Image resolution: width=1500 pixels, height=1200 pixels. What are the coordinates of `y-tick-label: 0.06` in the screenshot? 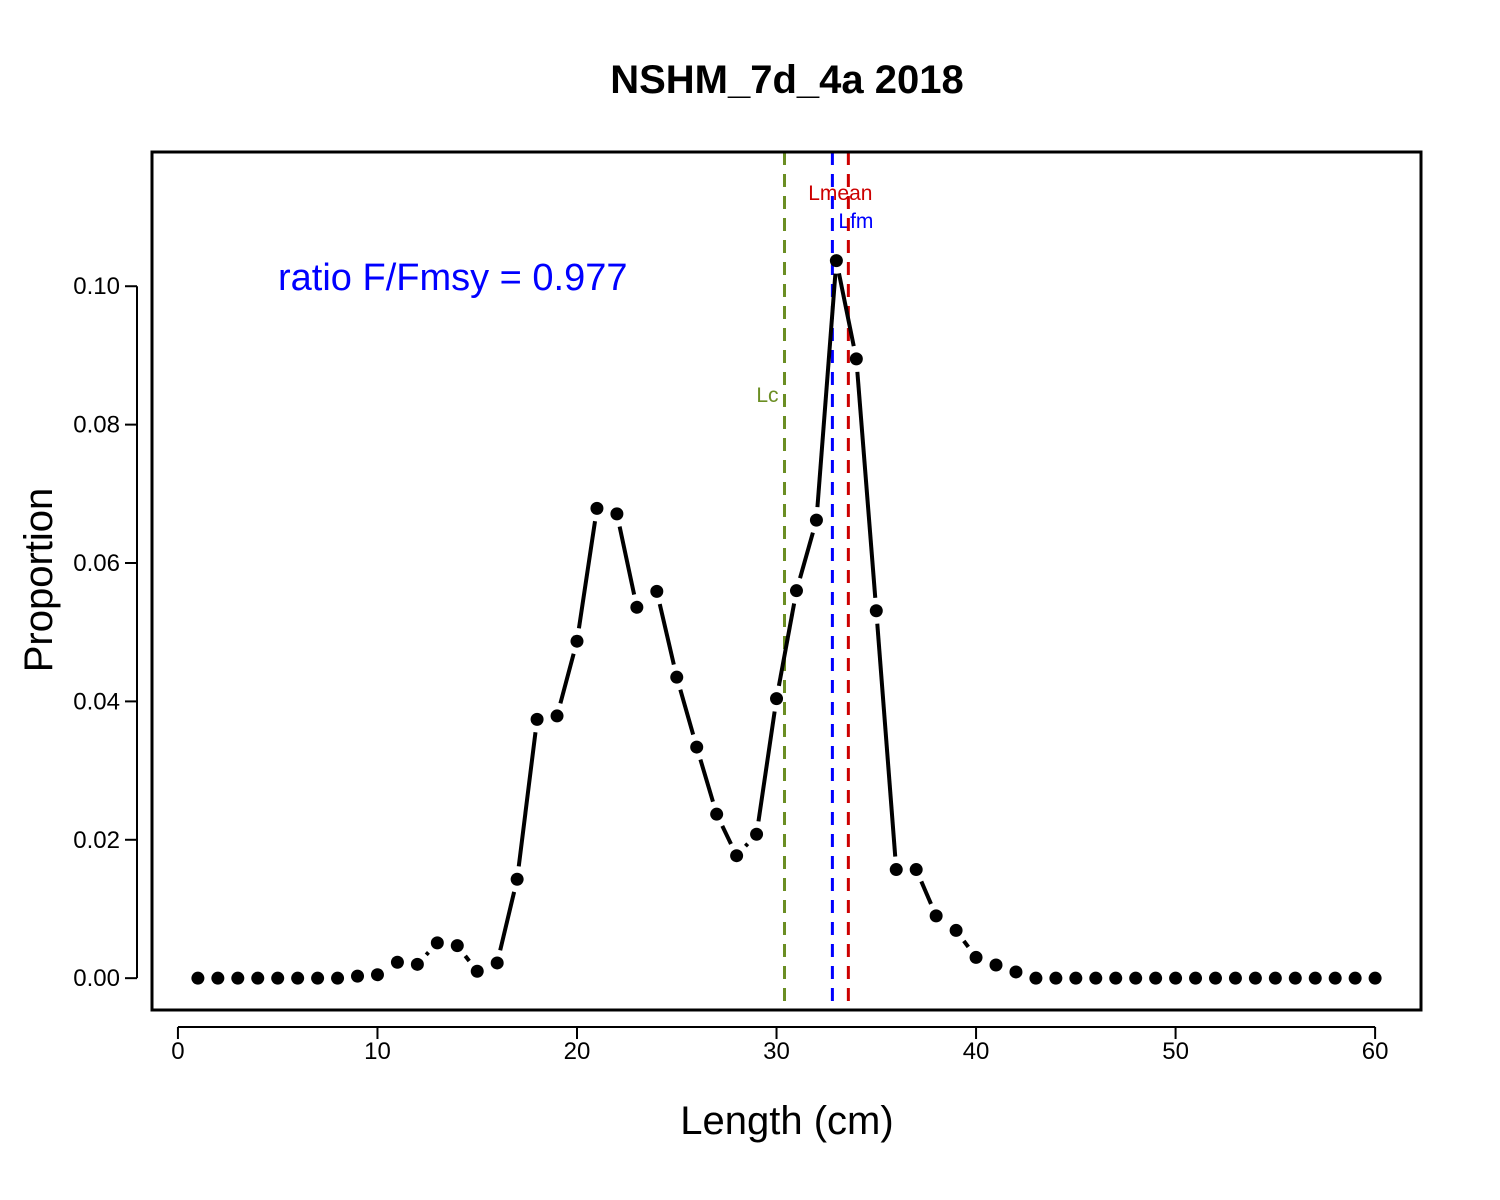 It's located at (96, 563).